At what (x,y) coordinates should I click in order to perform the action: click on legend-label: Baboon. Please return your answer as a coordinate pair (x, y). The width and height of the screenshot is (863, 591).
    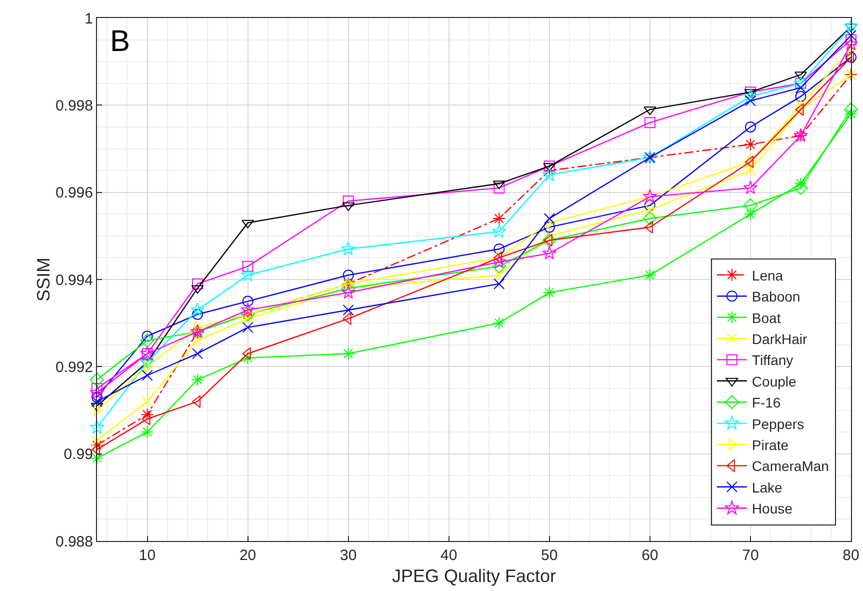
    Looking at the image, I should click on (776, 296).